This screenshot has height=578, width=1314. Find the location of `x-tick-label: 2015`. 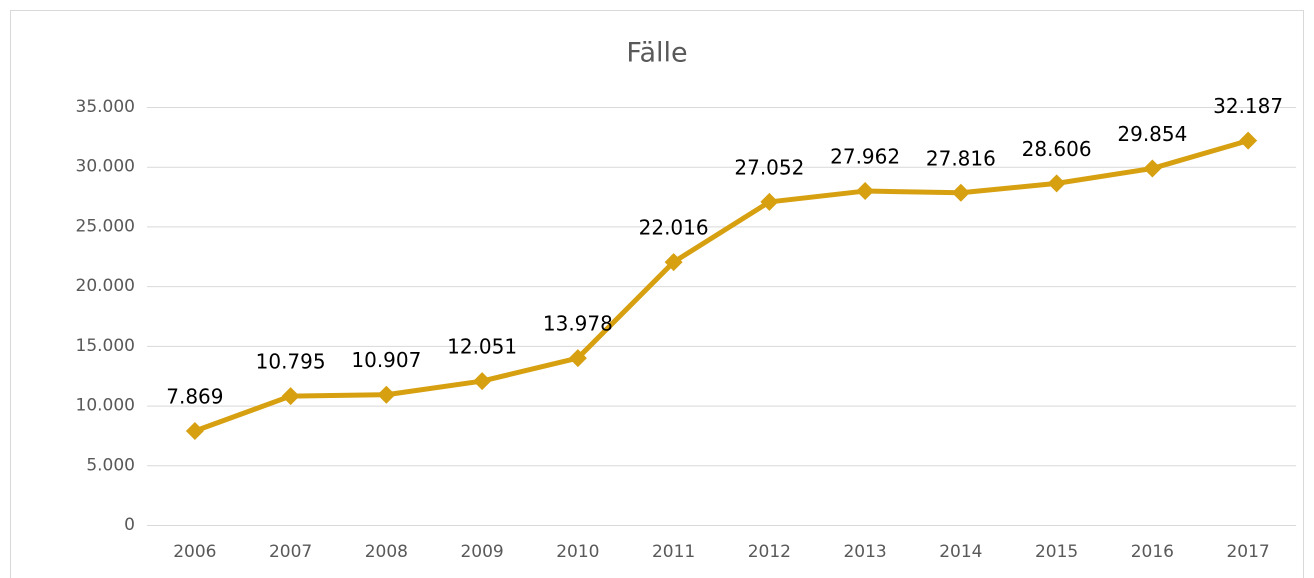

x-tick-label: 2015 is located at coordinates (1056, 552).